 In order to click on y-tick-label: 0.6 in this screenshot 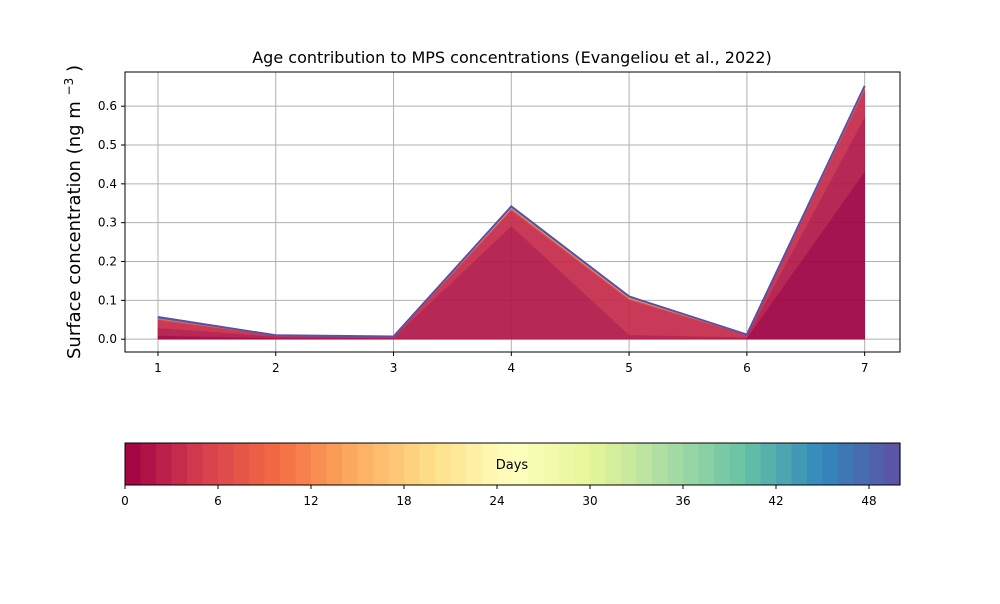, I will do `click(107, 106)`.